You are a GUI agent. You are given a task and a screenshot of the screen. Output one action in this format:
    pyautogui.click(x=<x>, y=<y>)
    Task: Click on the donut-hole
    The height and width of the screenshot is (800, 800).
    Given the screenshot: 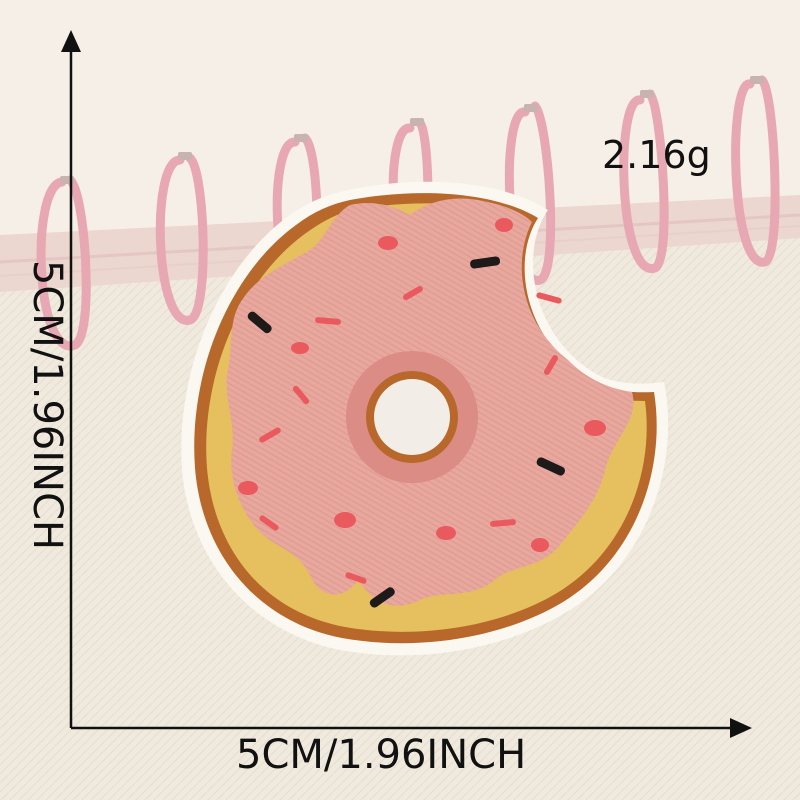 What is the action you would take?
    pyautogui.click(x=412, y=417)
    